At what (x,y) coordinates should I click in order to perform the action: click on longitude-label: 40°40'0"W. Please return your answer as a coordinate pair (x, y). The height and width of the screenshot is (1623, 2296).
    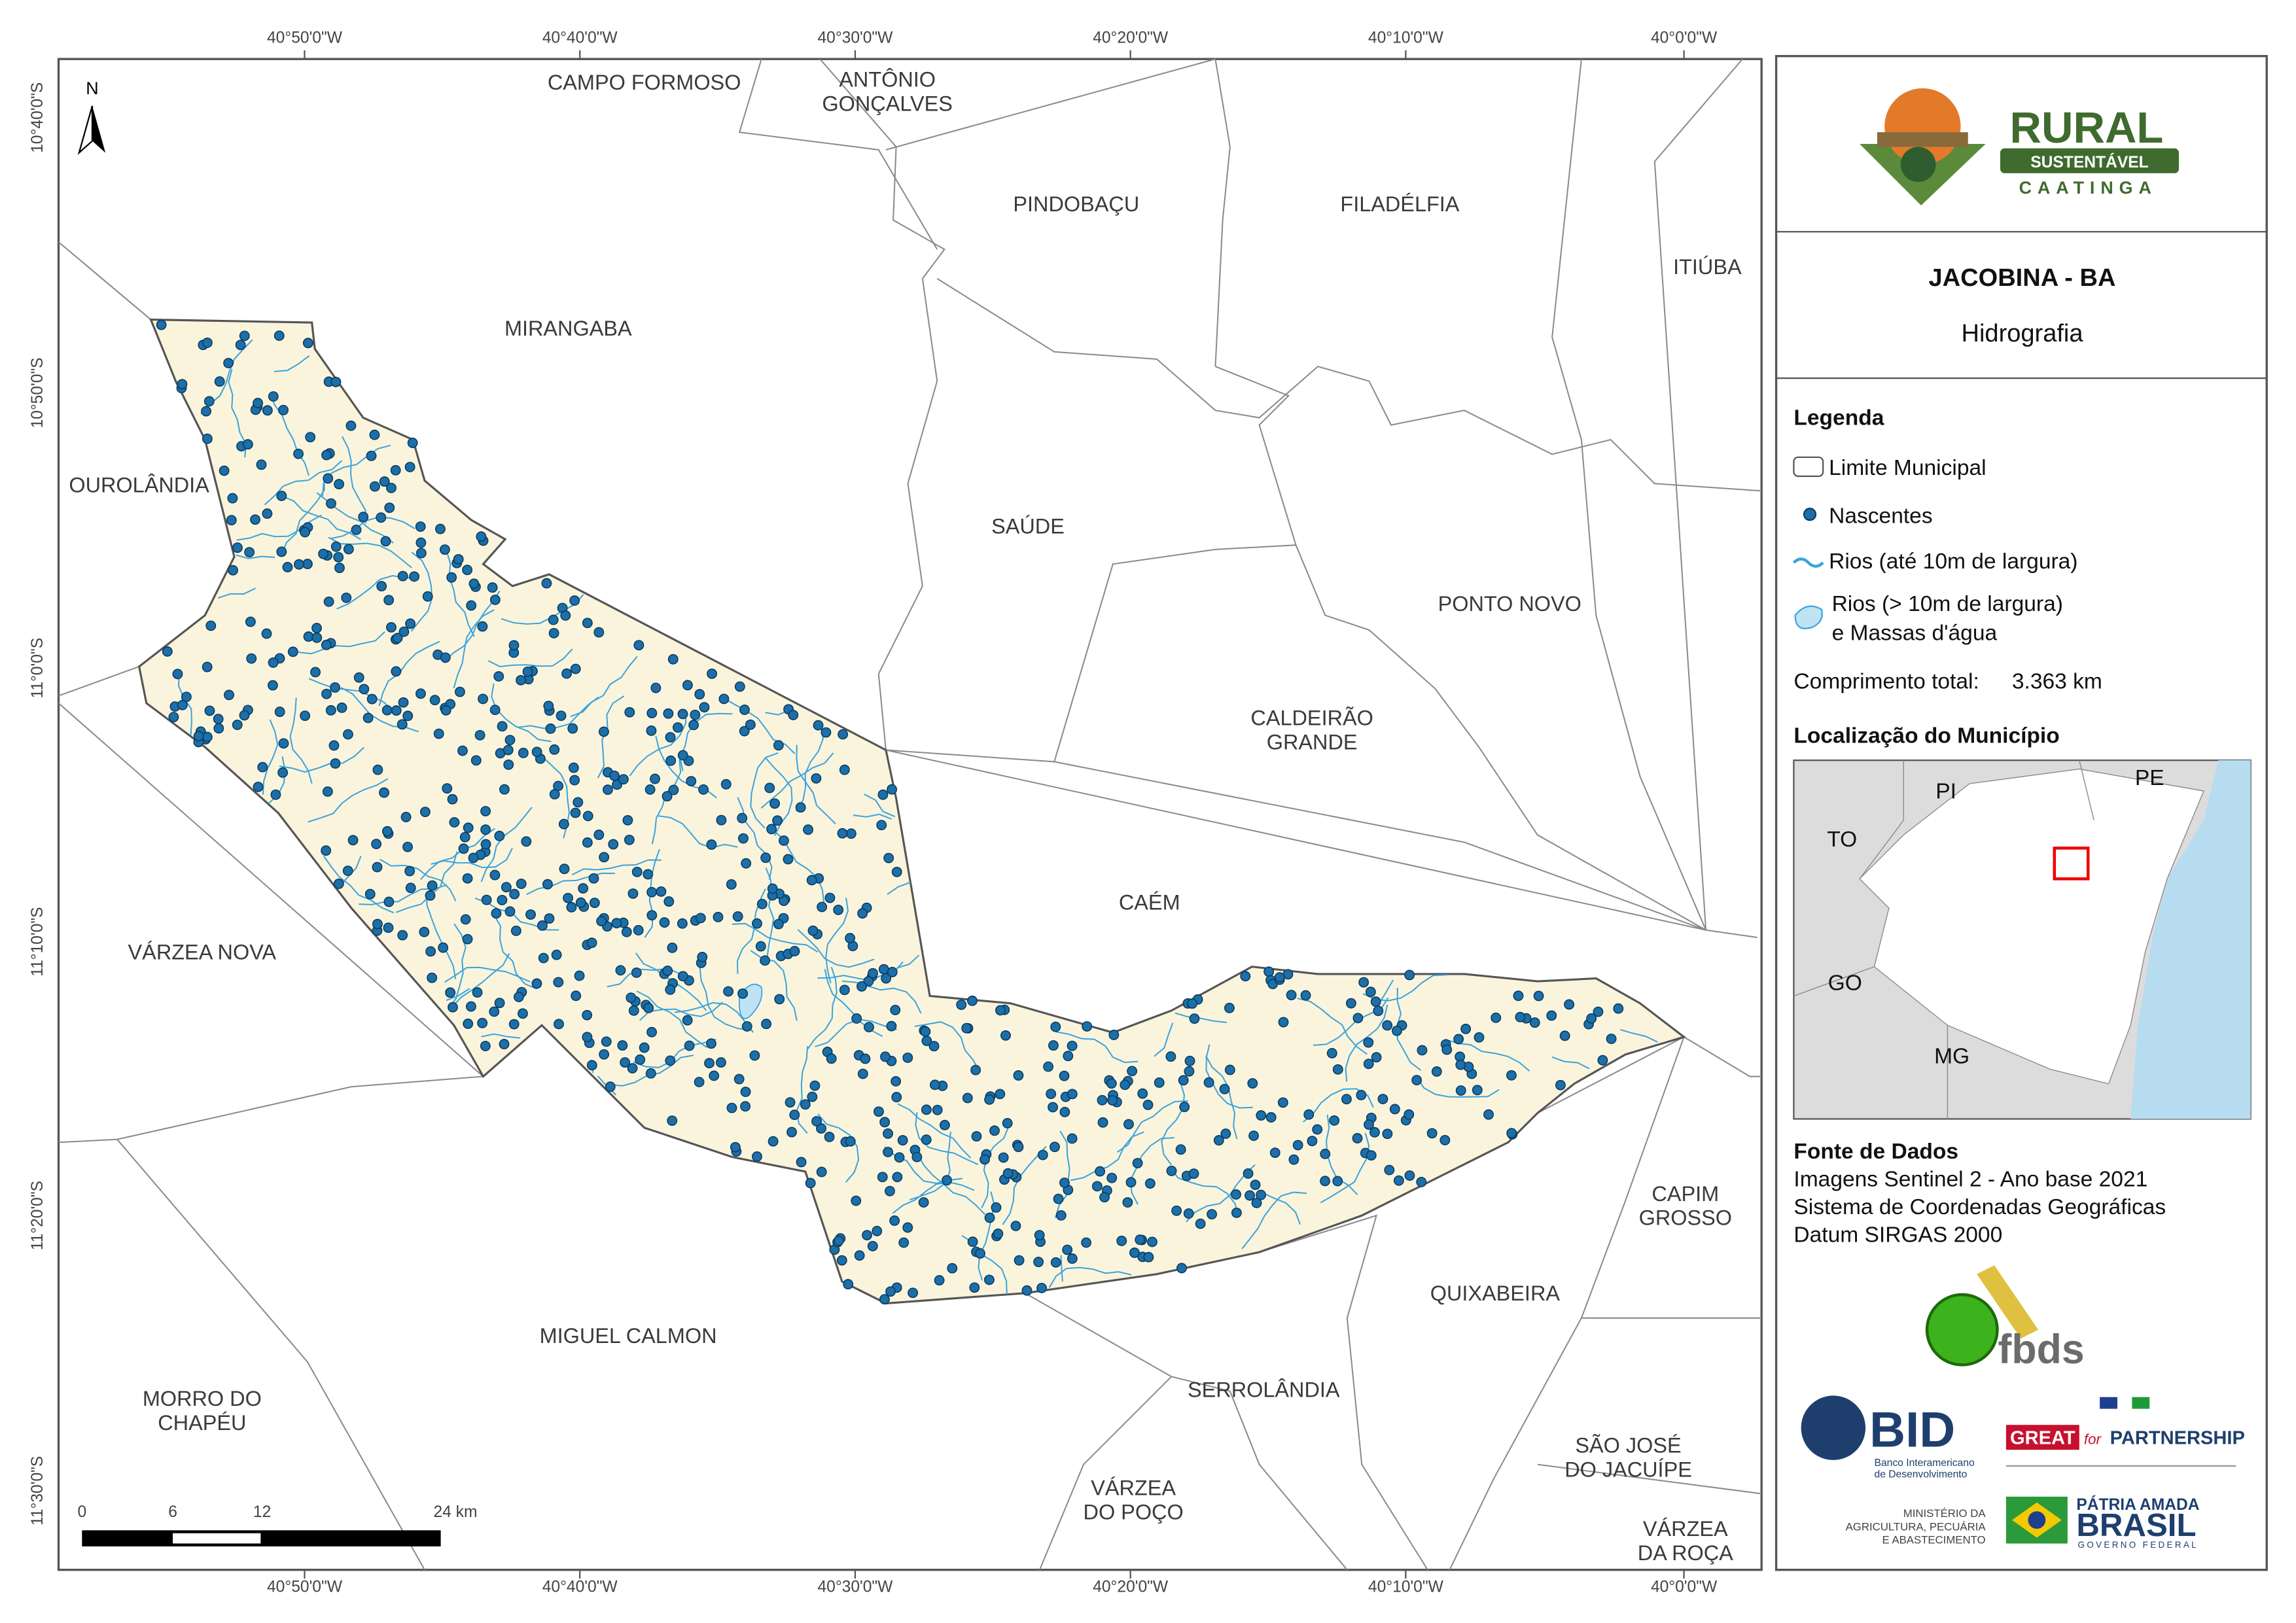
    Looking at the image, I should click on (580, 38).